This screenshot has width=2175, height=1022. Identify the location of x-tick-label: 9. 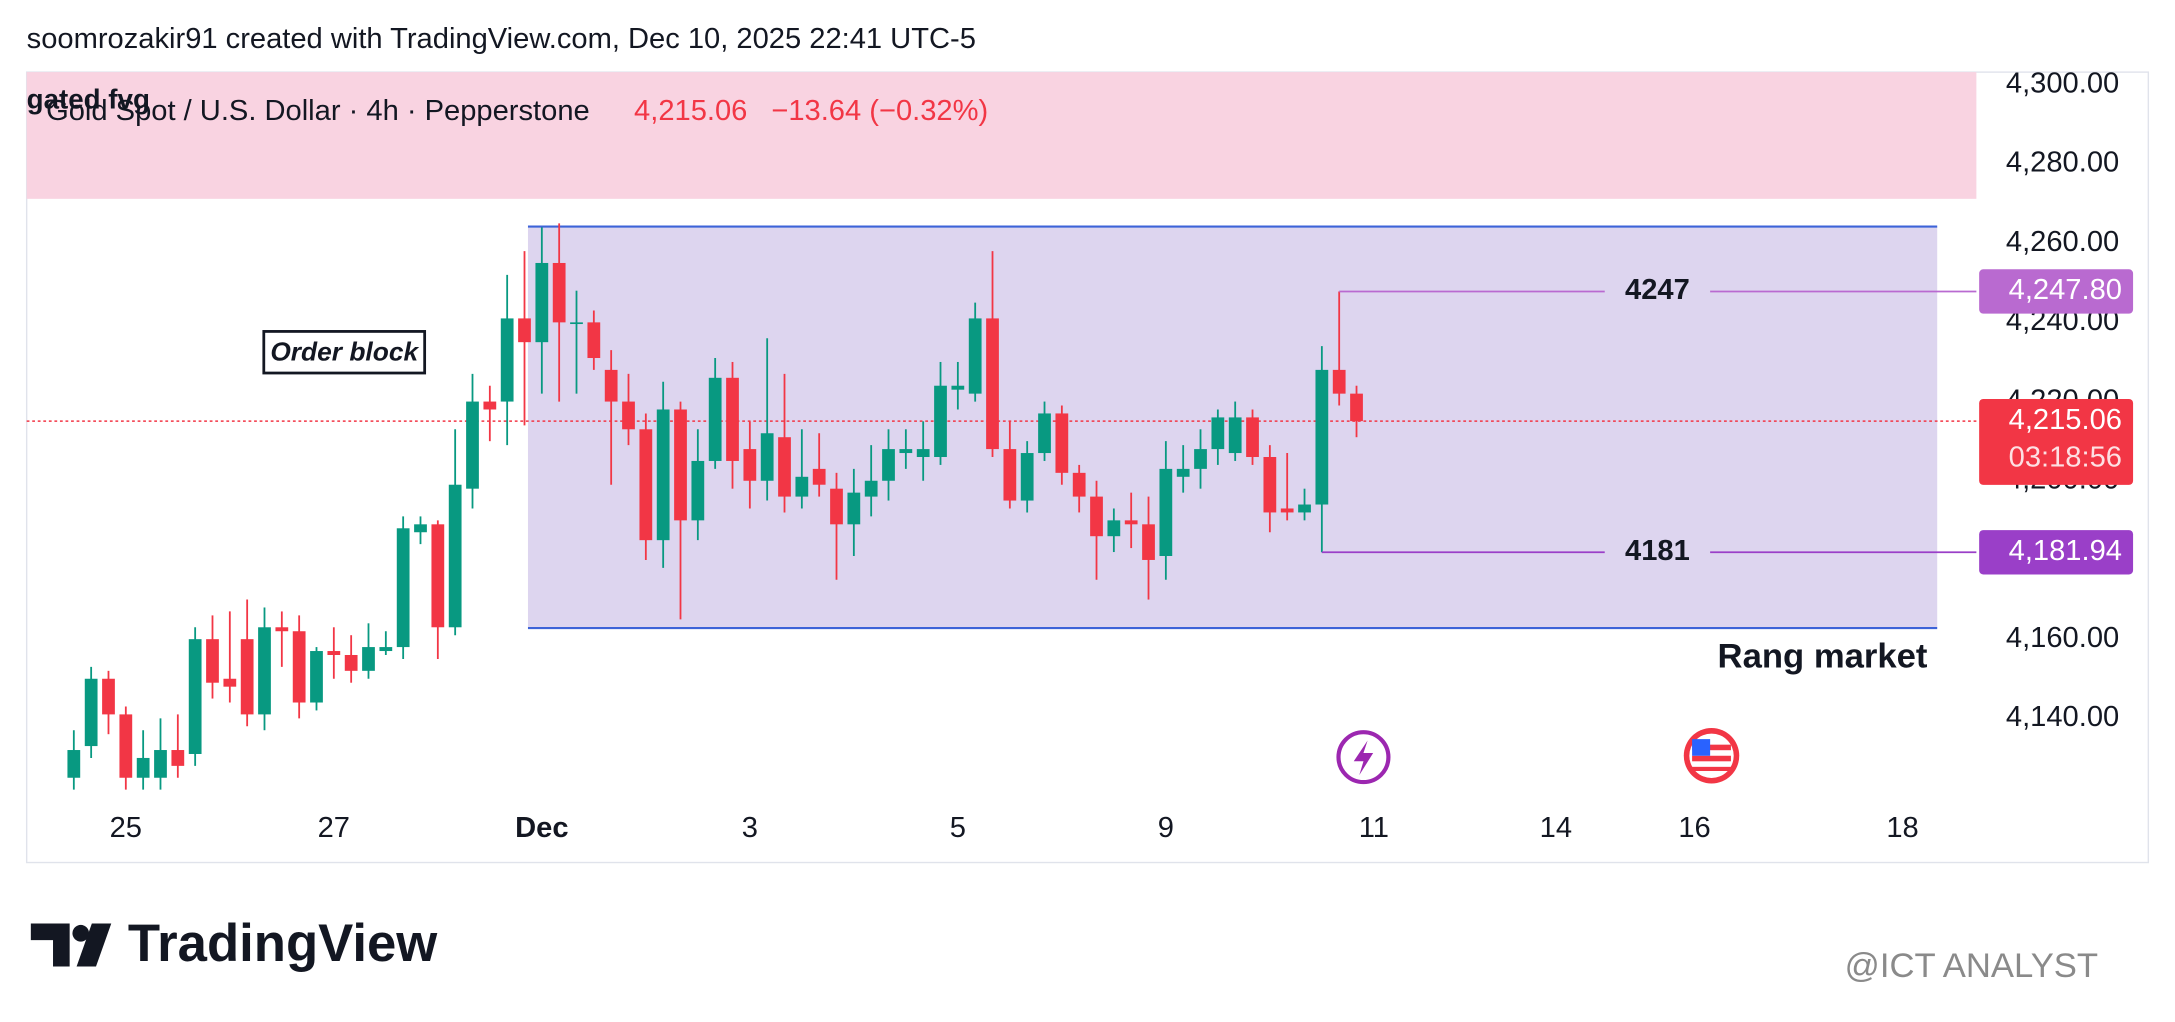
(1166, 828).